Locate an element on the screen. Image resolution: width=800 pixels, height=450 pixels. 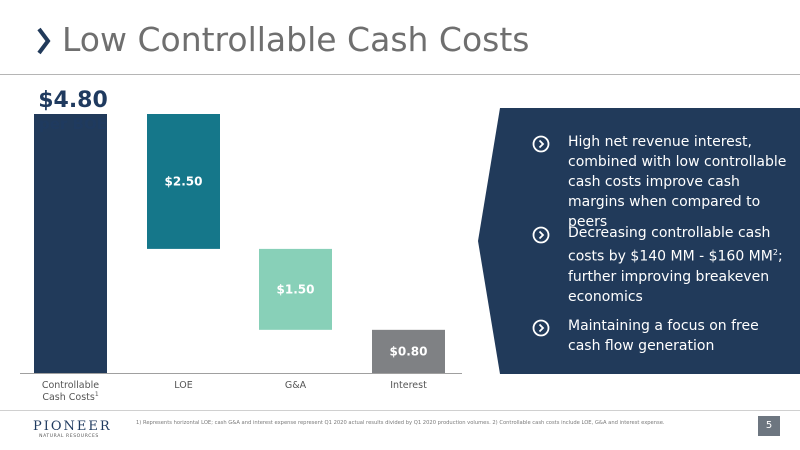
x-tick-label: G&A is located at coordinates (296, 385).